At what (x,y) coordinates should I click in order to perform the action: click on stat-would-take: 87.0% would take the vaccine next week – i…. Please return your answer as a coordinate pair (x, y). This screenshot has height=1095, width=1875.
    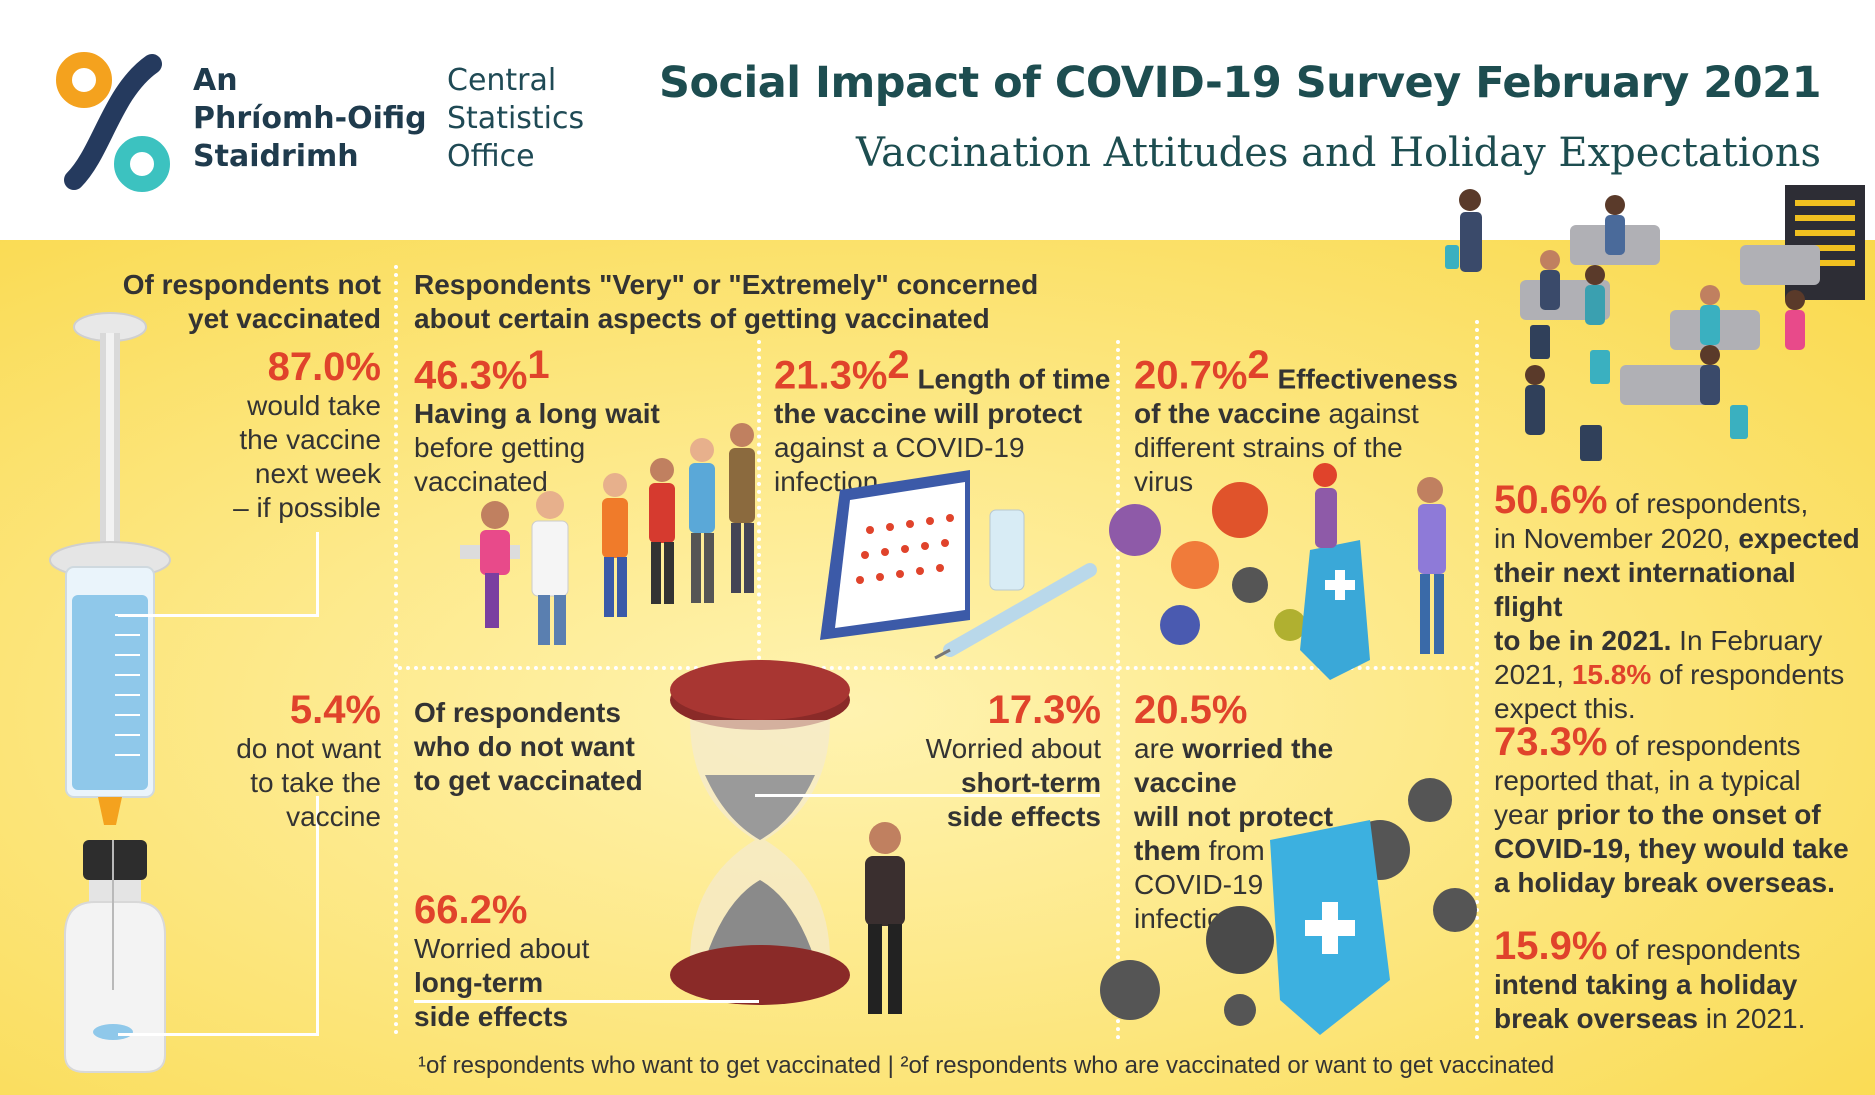
    Looking at the image, I should click on (307, 434).